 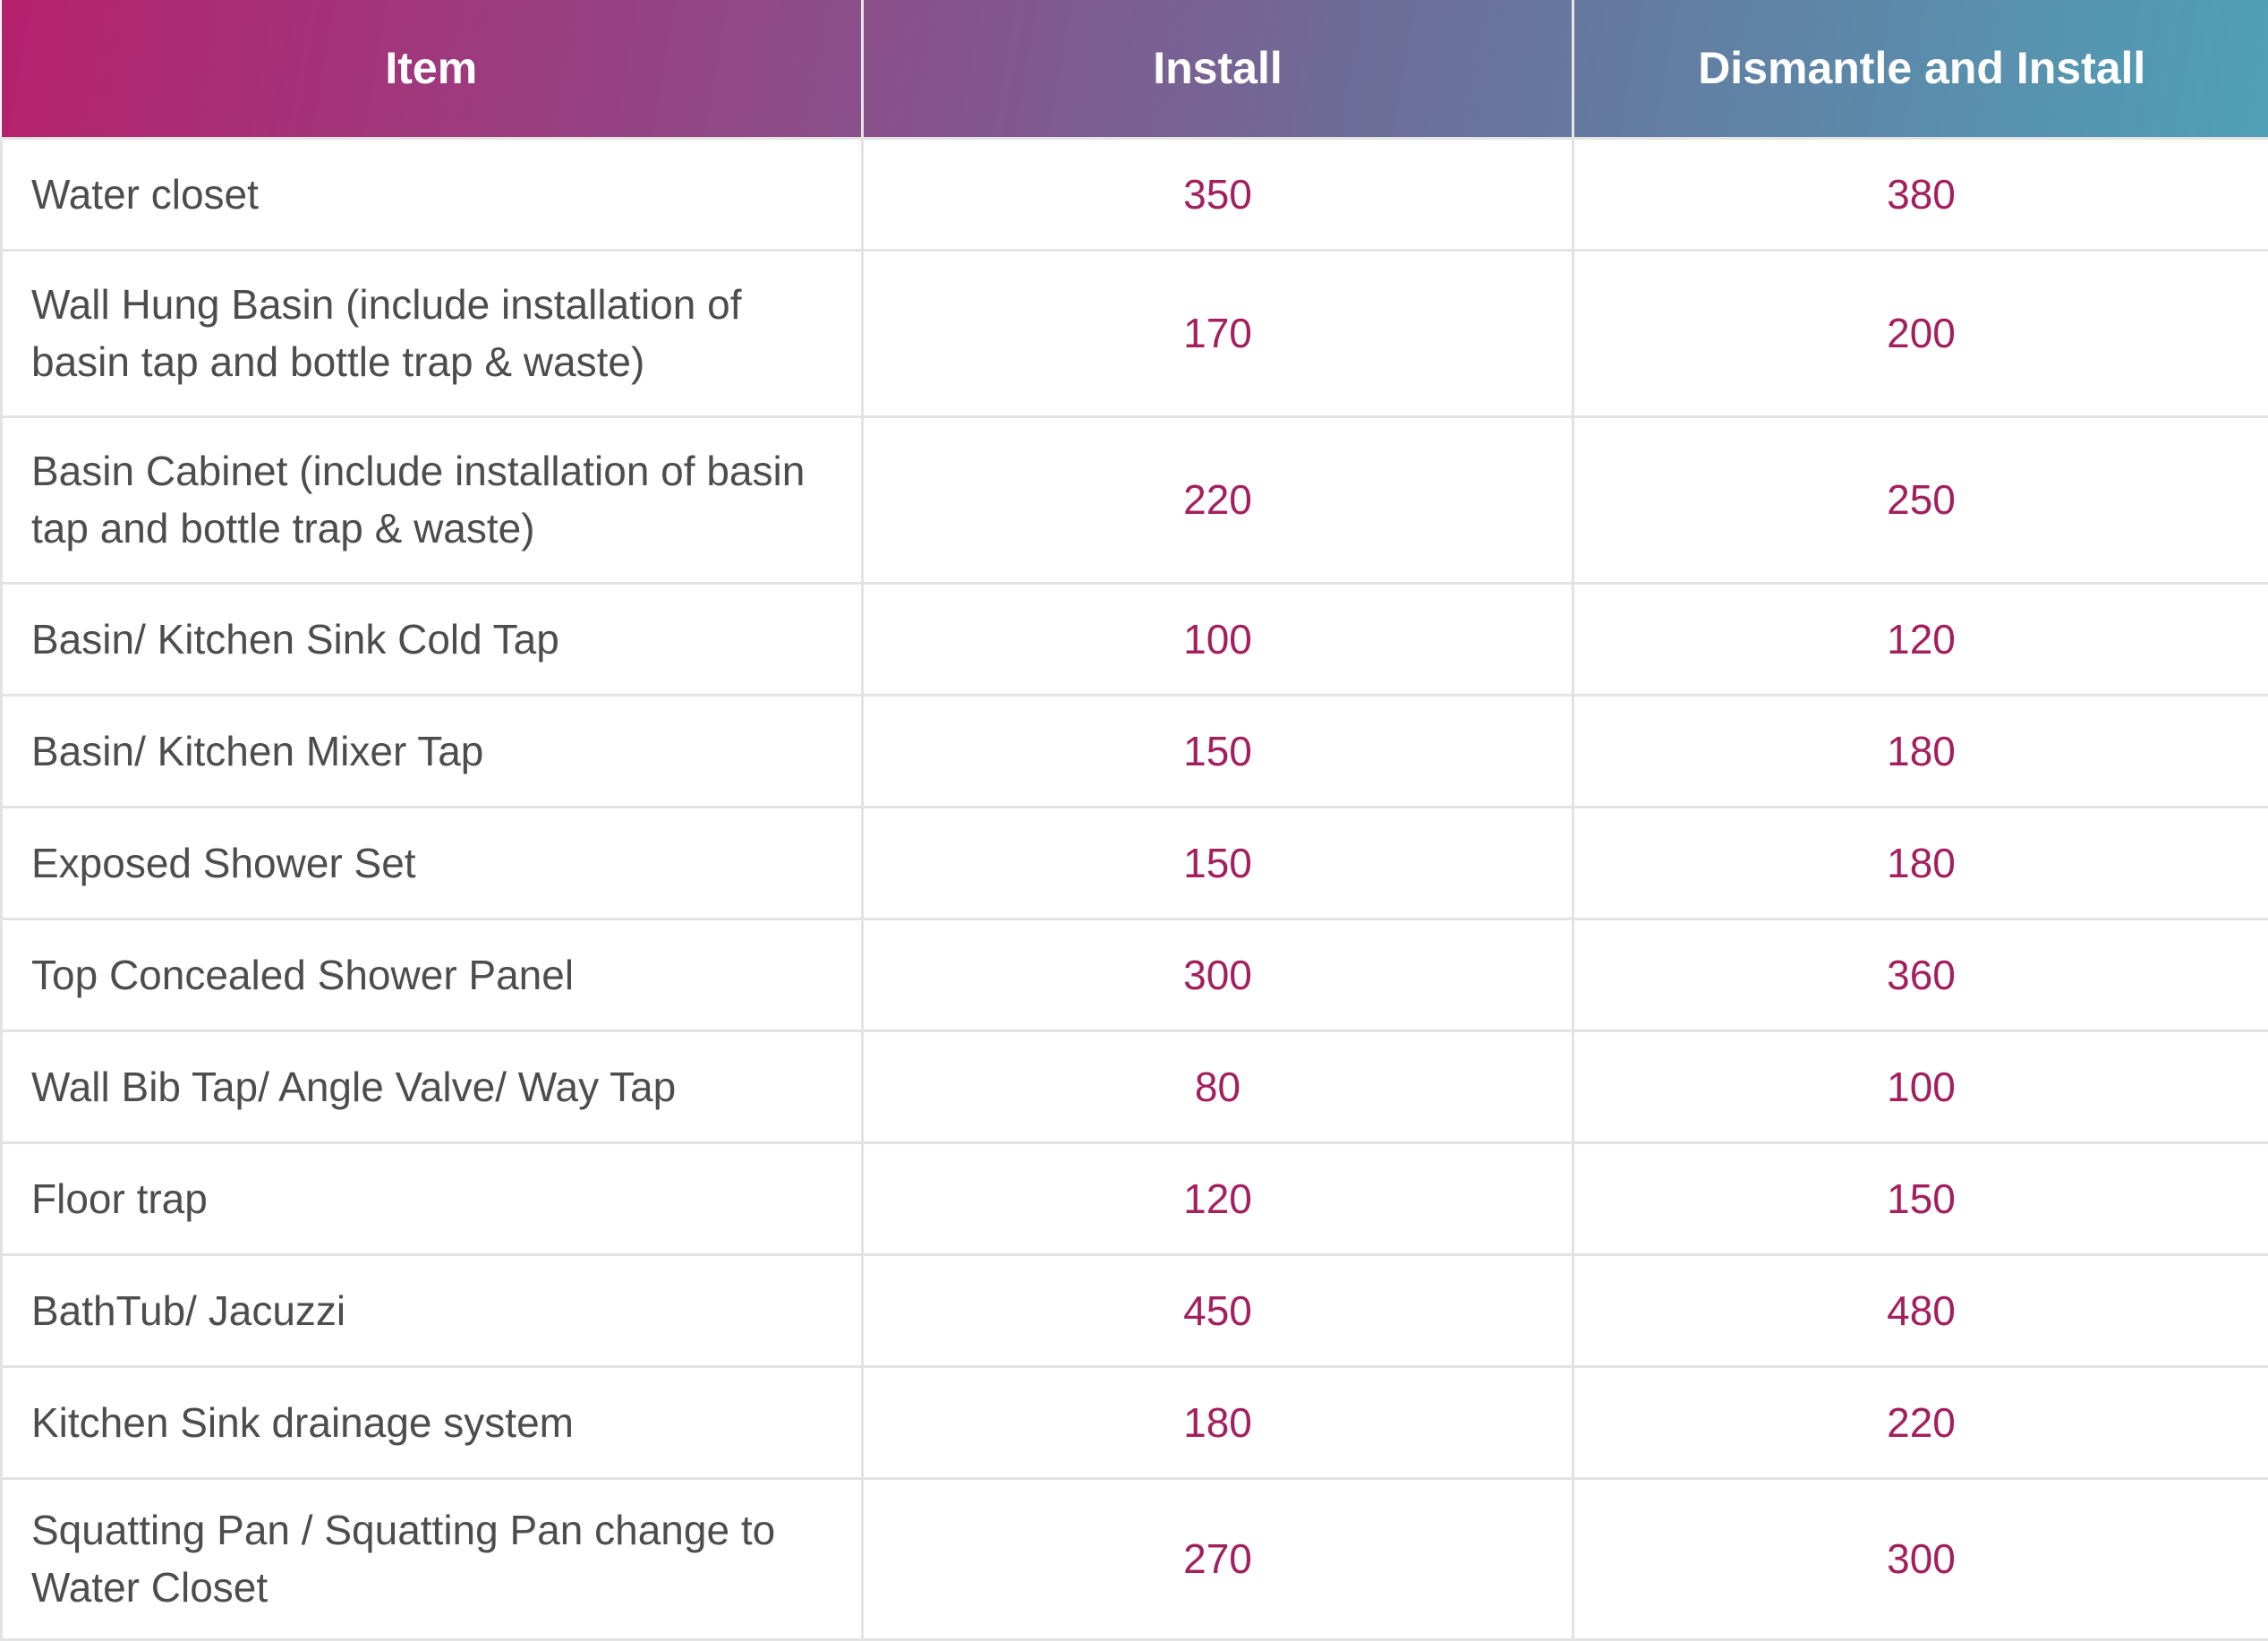 What do you see at coordinates (1218, 639) in the screenshot?
I see `install-price: 100` at bounding box center [1218, 639].